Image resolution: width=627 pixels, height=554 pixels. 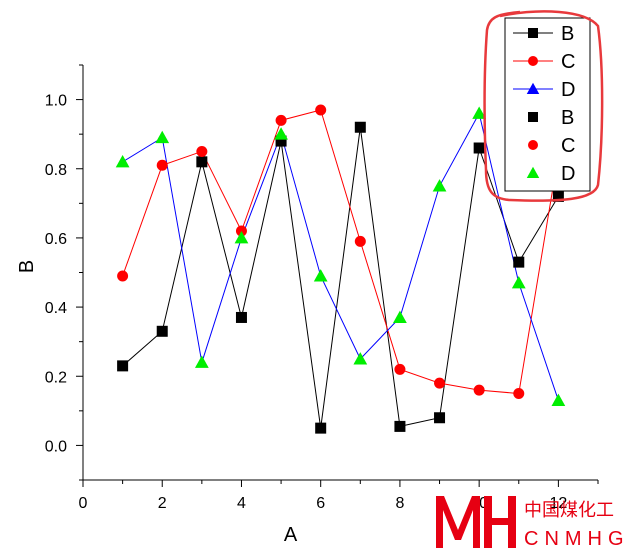 I want to click on watermark-text-en: CNMHG, so click(x=575, y=539).